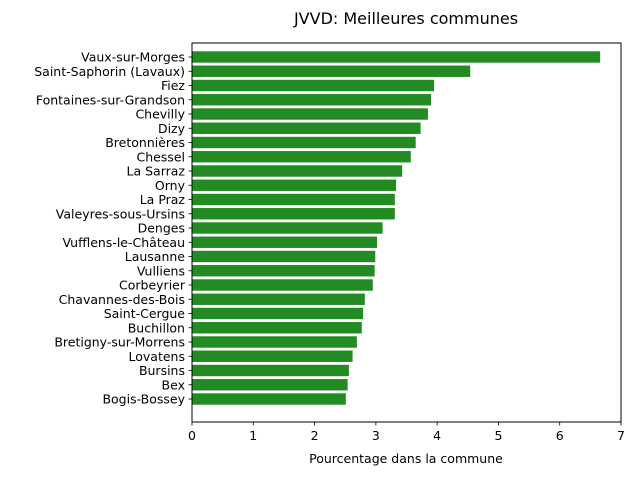 The image size is (640, 480). What do you see at coordinates (406, 432) in the screenshot?
I see `x-axis-ticks: 0 1 2 3 4 5 6 7` at bounding box center [406, 432].